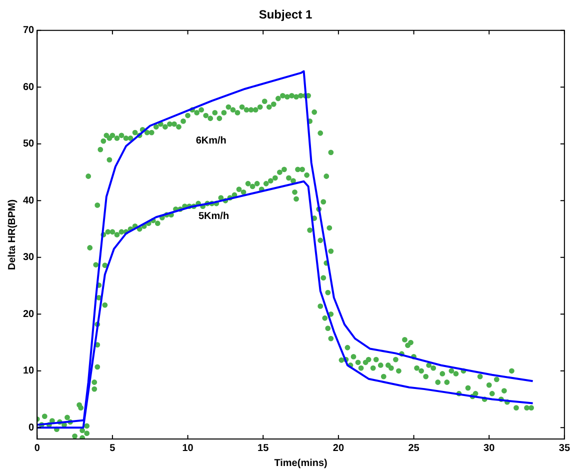 This screenshot has height=471, width=573. Describe the element at coordinates (338, 448) in the screenshot. I see `x-tick-label: 20` at that location.